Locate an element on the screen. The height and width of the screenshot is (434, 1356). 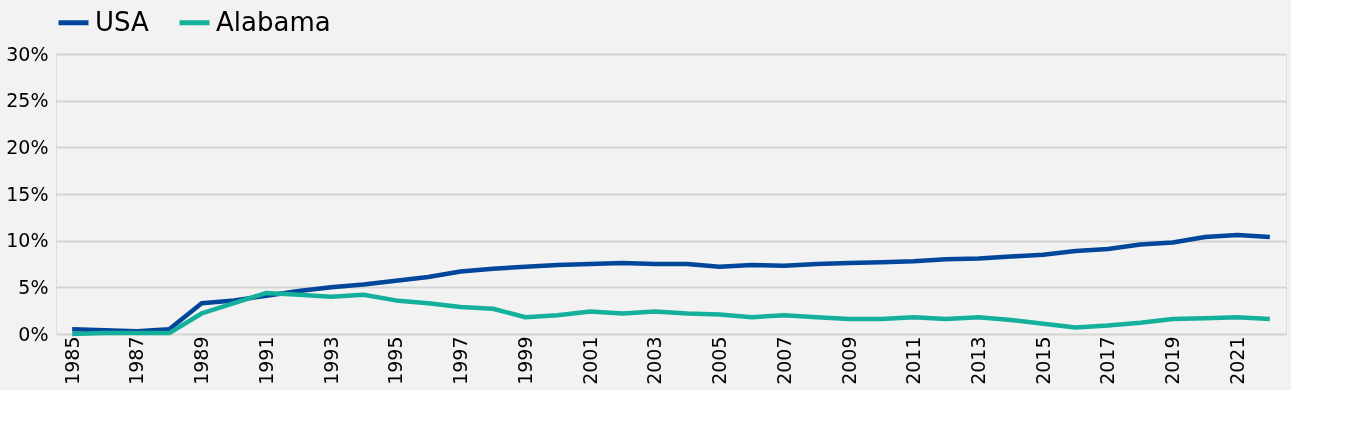
y-tick-label: 30% is located at coordinates (27, 53).